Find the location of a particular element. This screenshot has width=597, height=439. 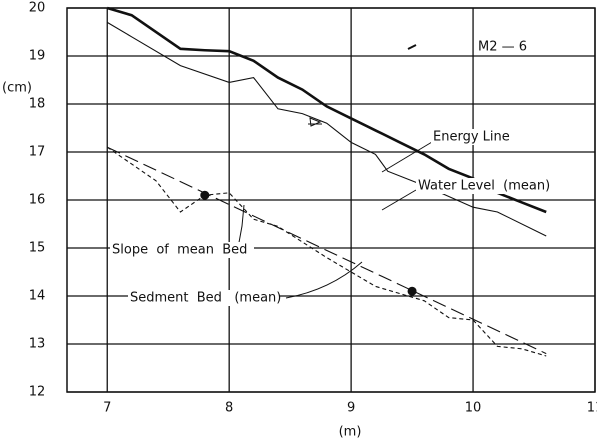

y-tick-label: 18 is located at coordinates (37, 104).